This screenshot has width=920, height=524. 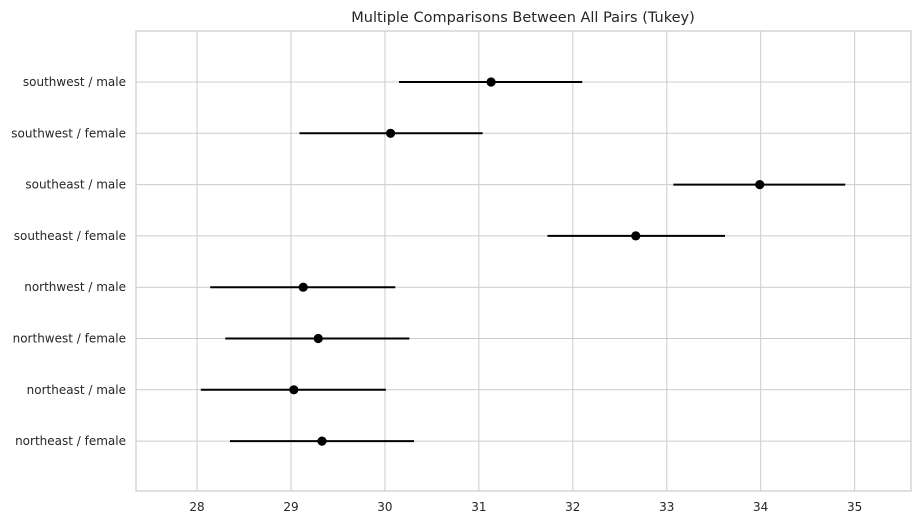 I want to click on y-tick-label: southeast / male, so click(x=75, y=185).